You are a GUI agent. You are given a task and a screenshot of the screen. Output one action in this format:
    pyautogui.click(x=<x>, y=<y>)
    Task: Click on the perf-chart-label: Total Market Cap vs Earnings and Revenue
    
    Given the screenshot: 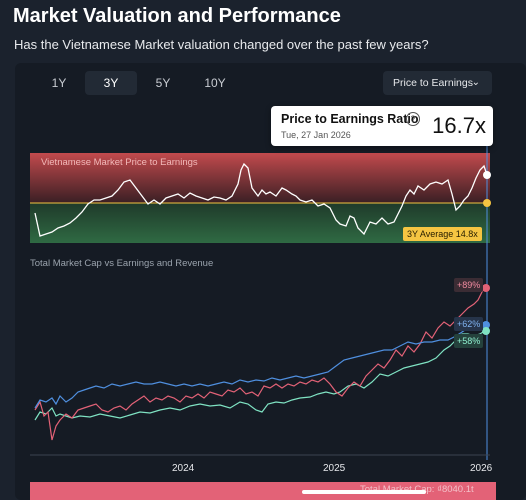 What is the action you would take?
    pyautogui.click(x=122, y=263)
    